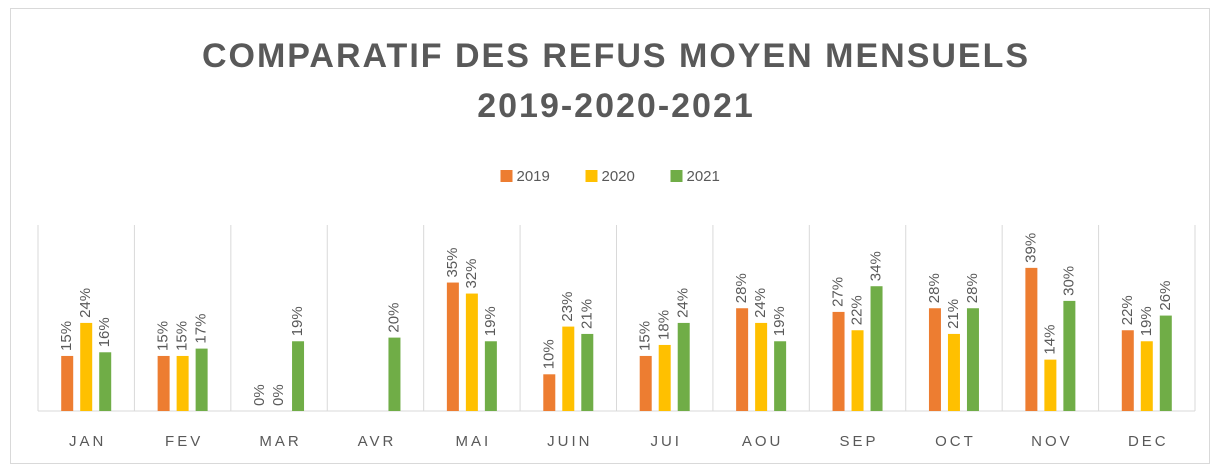  Describe the element at coordinates (955, 441) in the screenshot. I see `x-tick-label: OCT` at that location.